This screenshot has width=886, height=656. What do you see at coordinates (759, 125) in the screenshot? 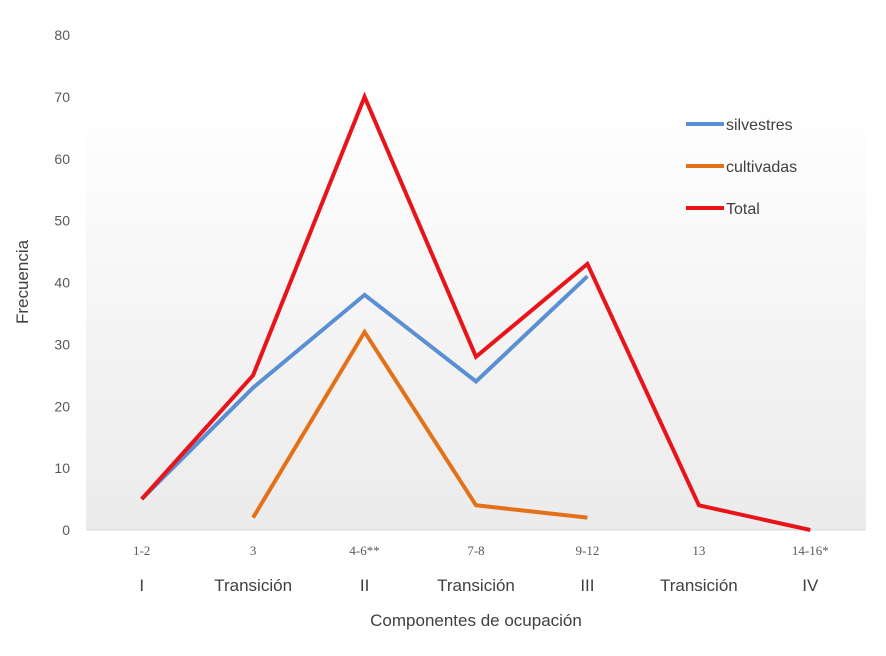
I see `legend-label: silvestres` at bounding box center [759, 125].